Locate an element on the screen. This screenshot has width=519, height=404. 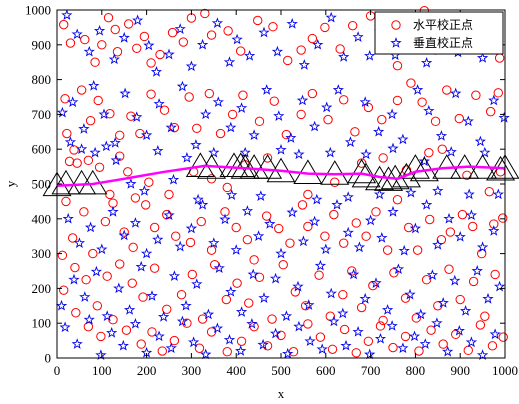
legend-circle-marker is located at coordinates (396, 25).